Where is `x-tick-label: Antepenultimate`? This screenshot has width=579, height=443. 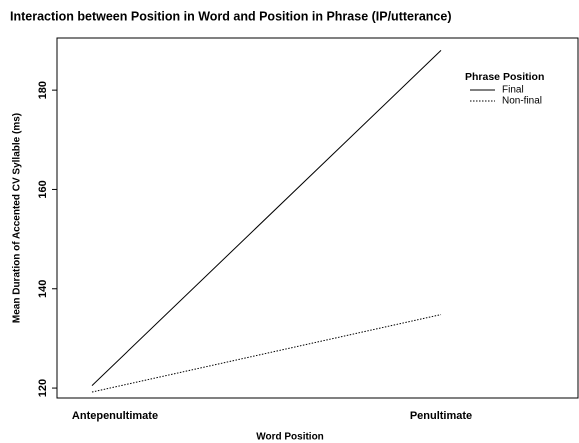
x-tick-label: Antepenultimate is located at coordinates (115, 416).